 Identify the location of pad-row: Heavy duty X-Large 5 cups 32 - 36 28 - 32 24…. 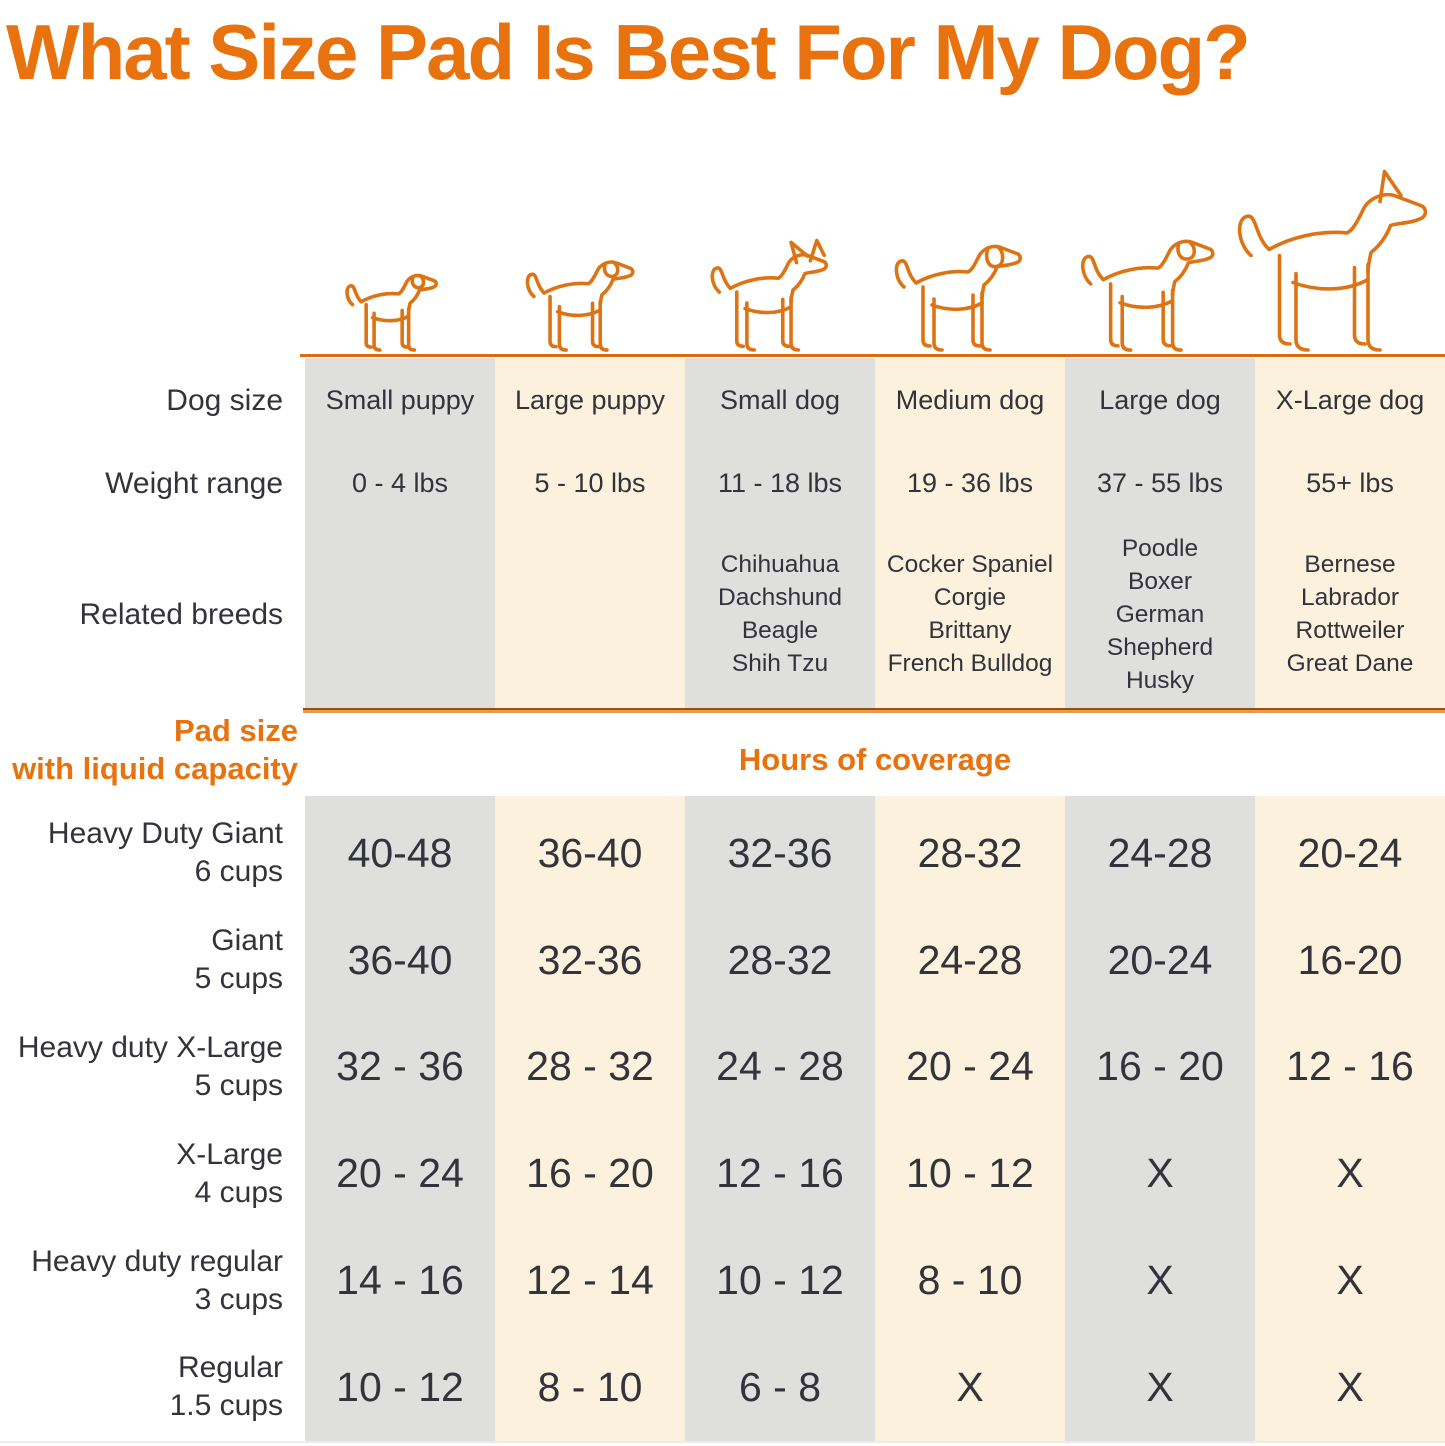
(722, 1067).